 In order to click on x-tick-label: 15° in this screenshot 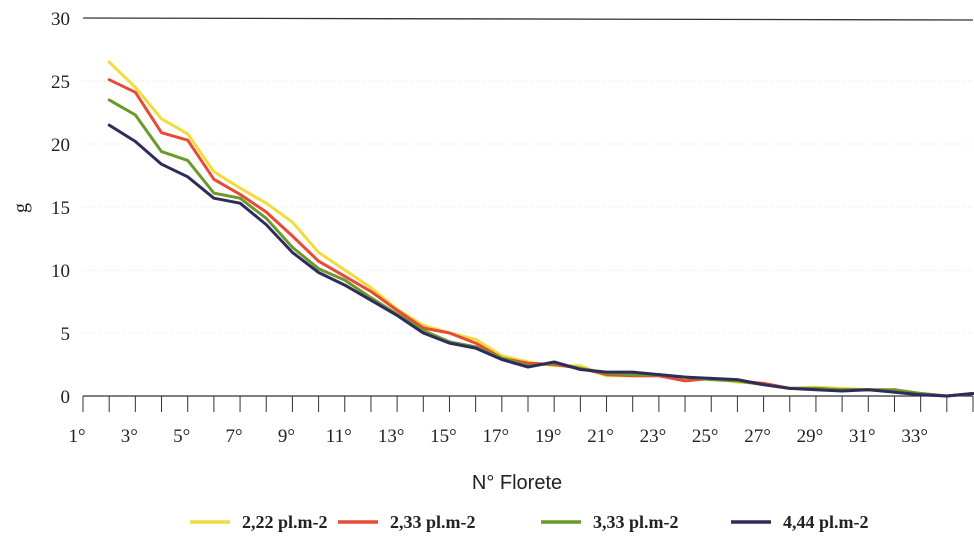, I will do `click(443, 436)`.